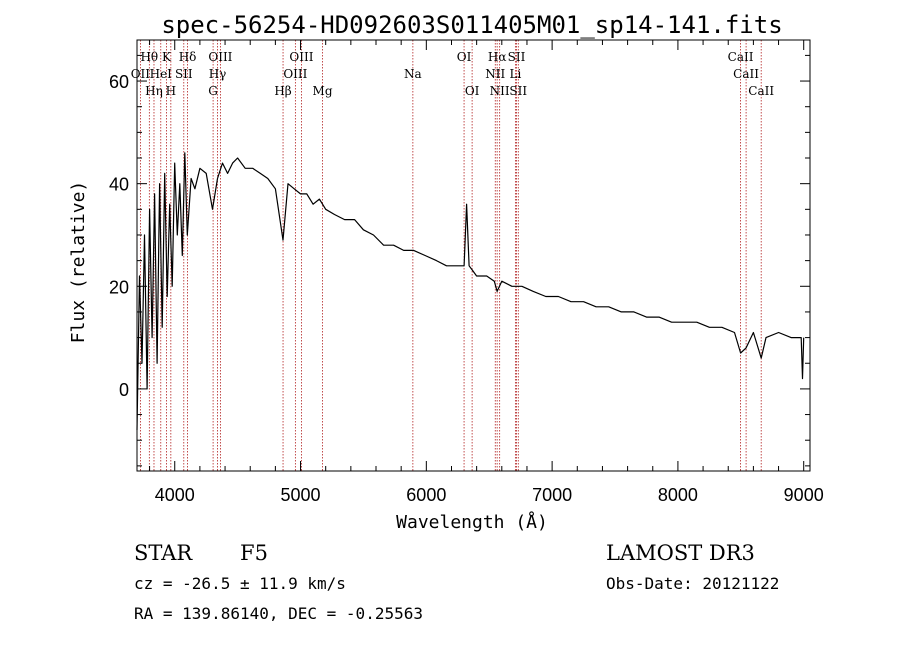 Image resolution: width=900 pixels, height=649 pixels. Describe the element at coordinates (78, 262) in the screenshot. I see `y-axis-label: Flux (relative)` at that location.